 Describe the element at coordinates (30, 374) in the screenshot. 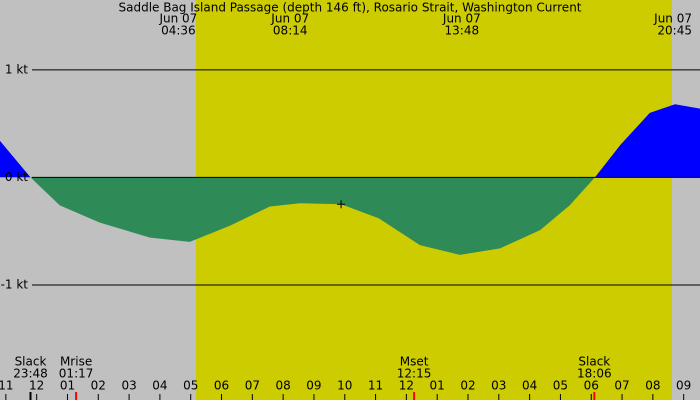

I see `event-time: 23:48` at that location.